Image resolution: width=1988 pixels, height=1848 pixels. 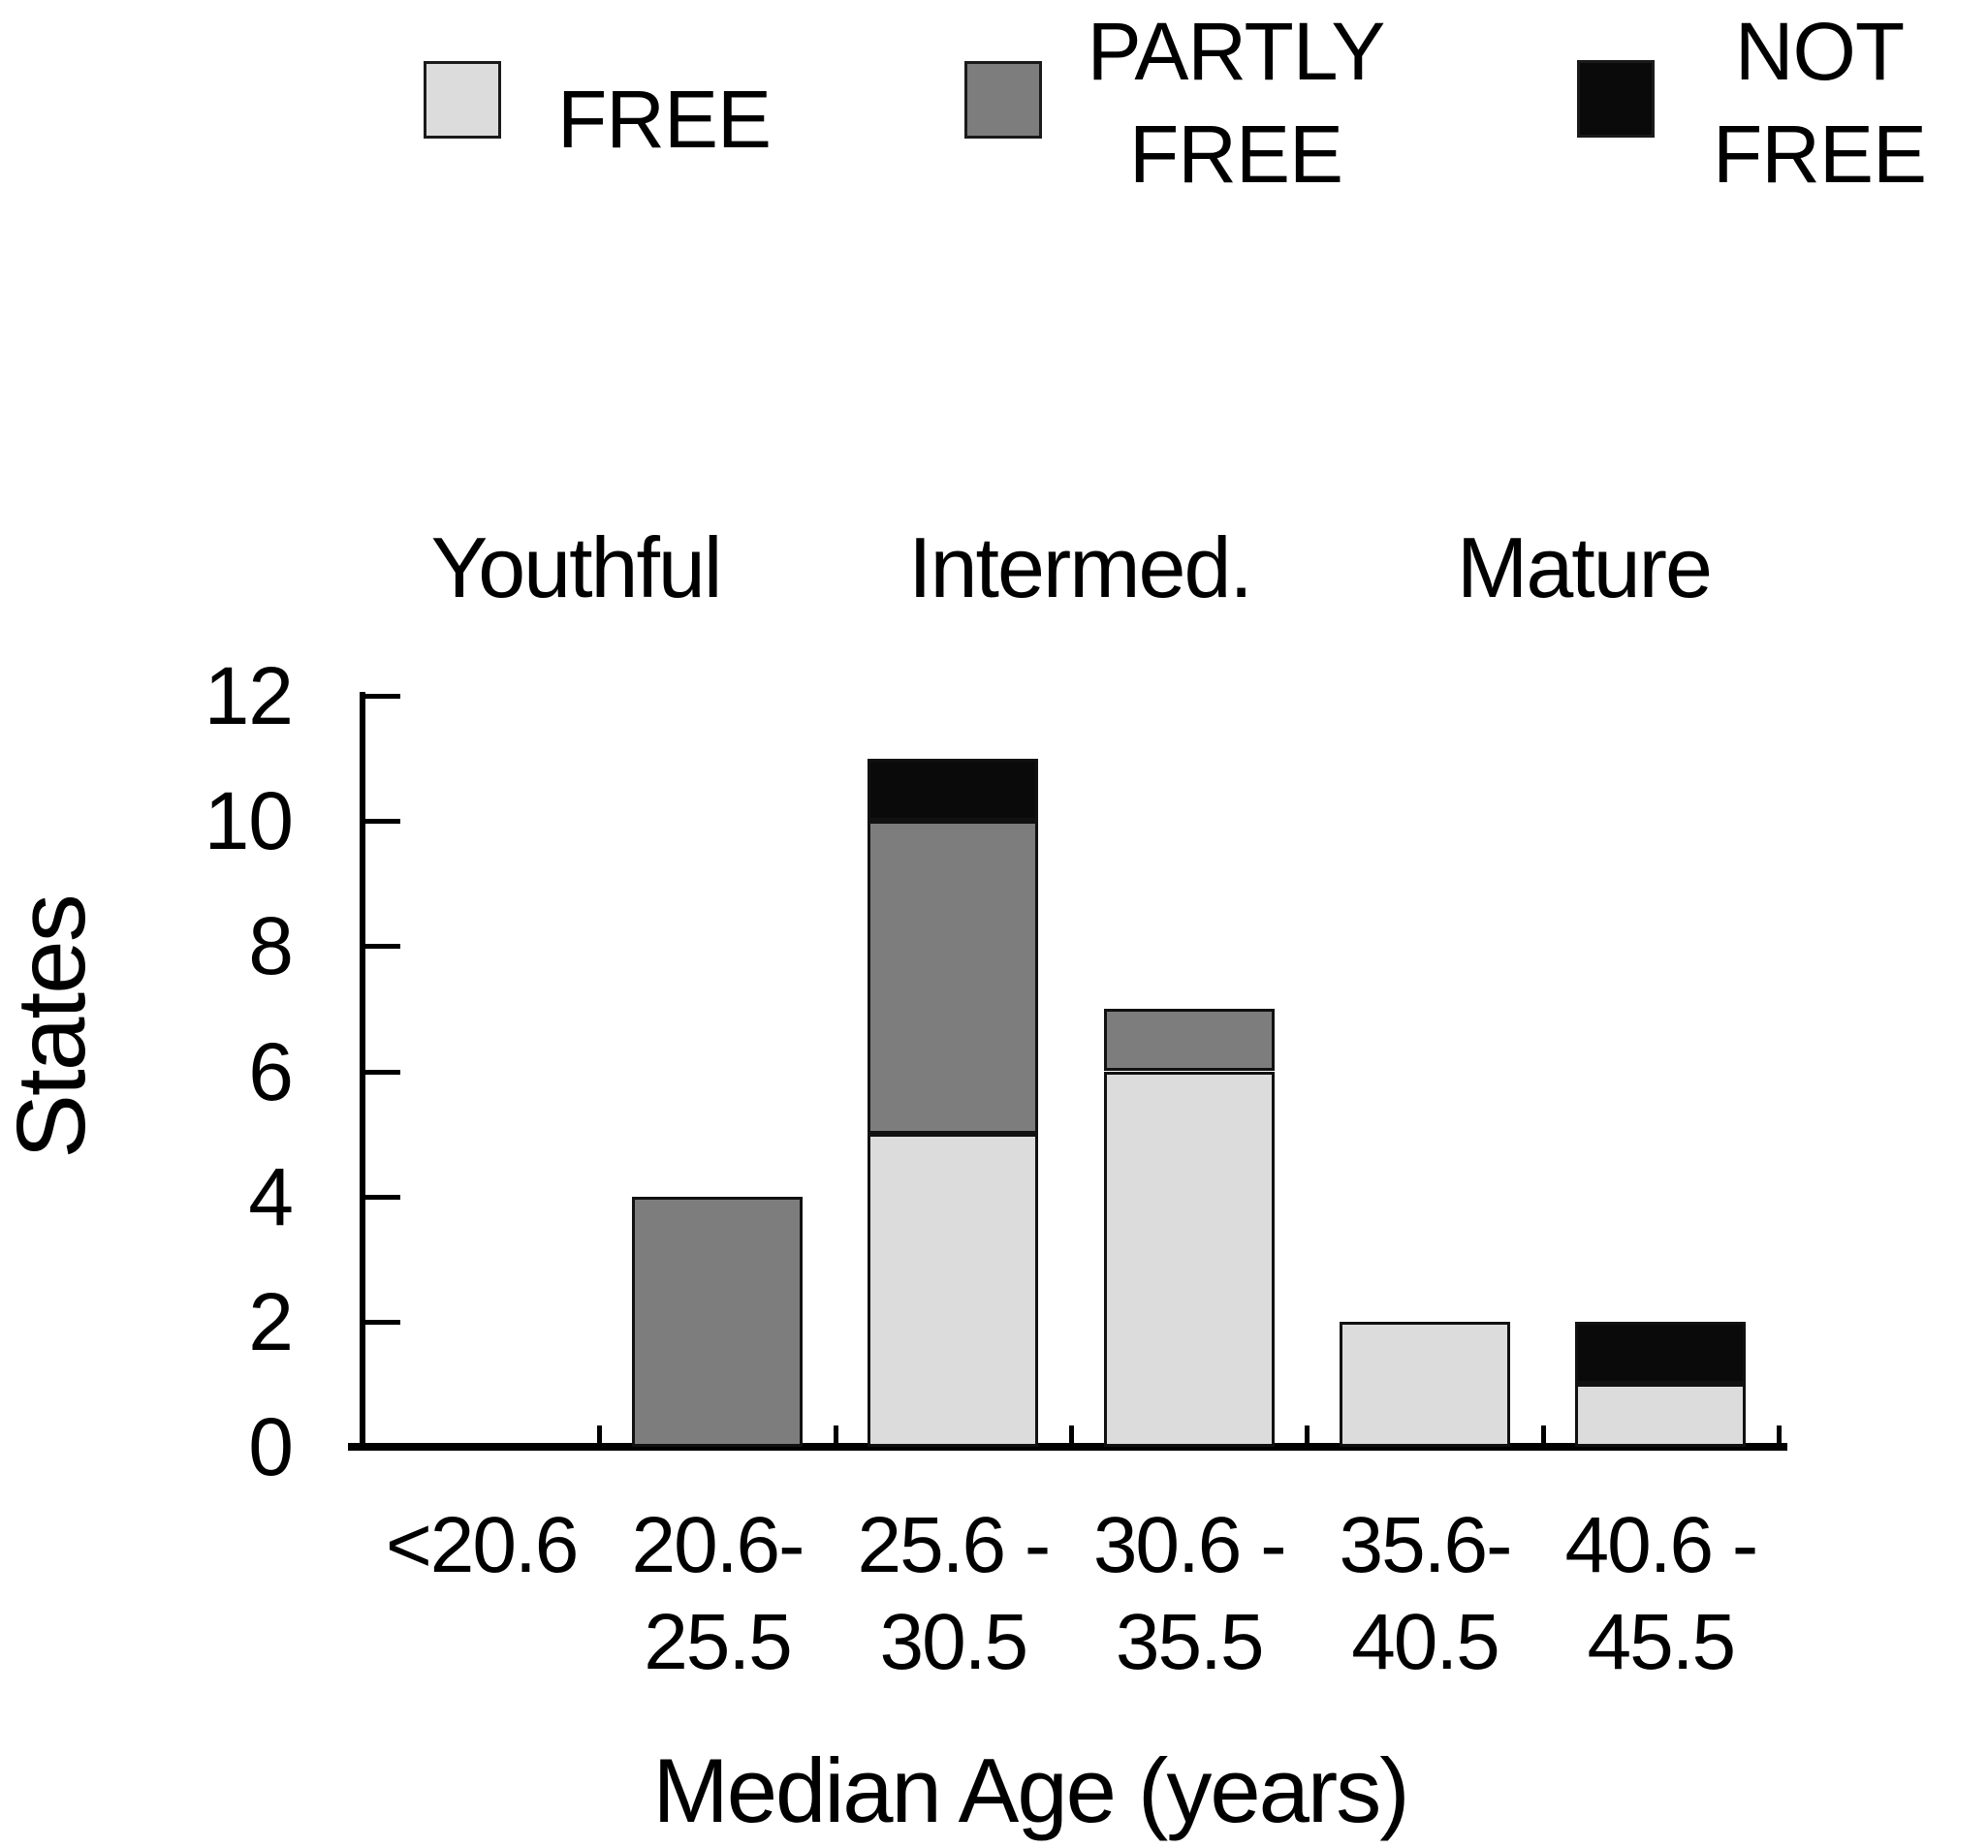 I want to click on x-tick-label: <20.6, so click(x=482, y=1545).